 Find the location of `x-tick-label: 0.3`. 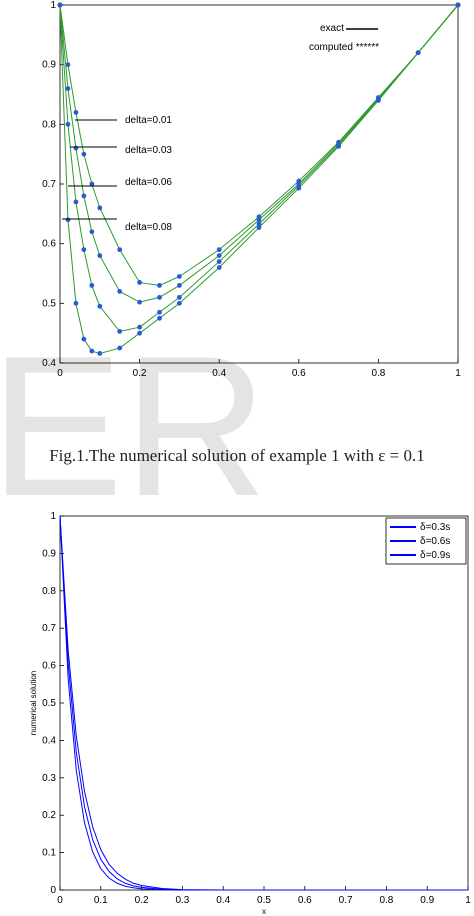

x-tick-label: 0.3 is located at coordinates (182, 900).